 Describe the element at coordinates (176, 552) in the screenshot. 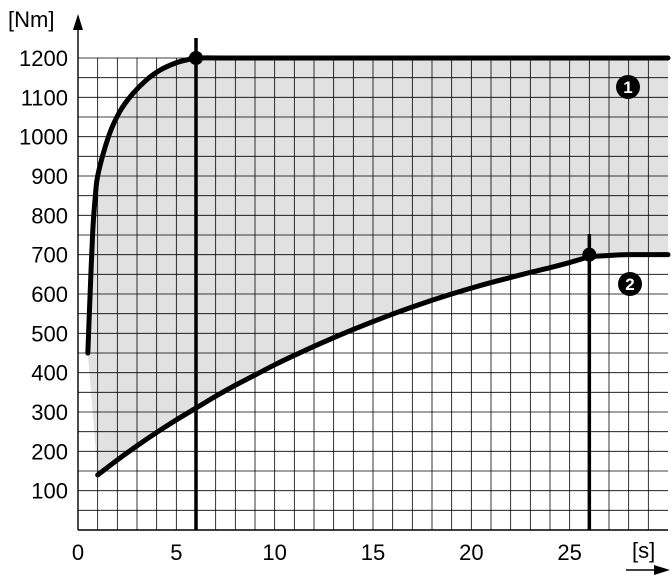

I see `x-tick-label: 5` at that location.